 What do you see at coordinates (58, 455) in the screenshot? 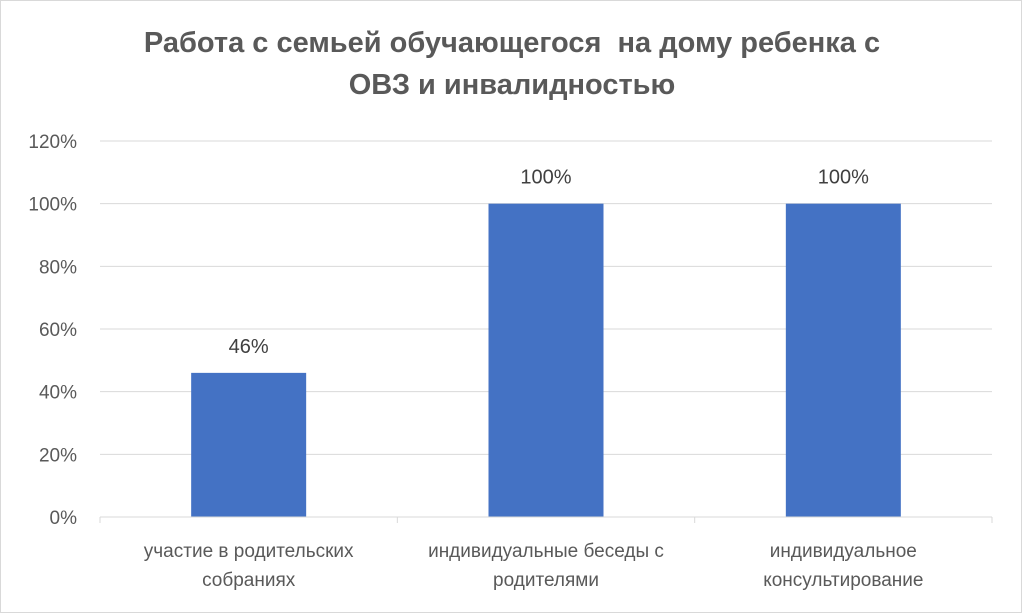
I see `y-tick-label: 20%` at bounding box center [58, 455].